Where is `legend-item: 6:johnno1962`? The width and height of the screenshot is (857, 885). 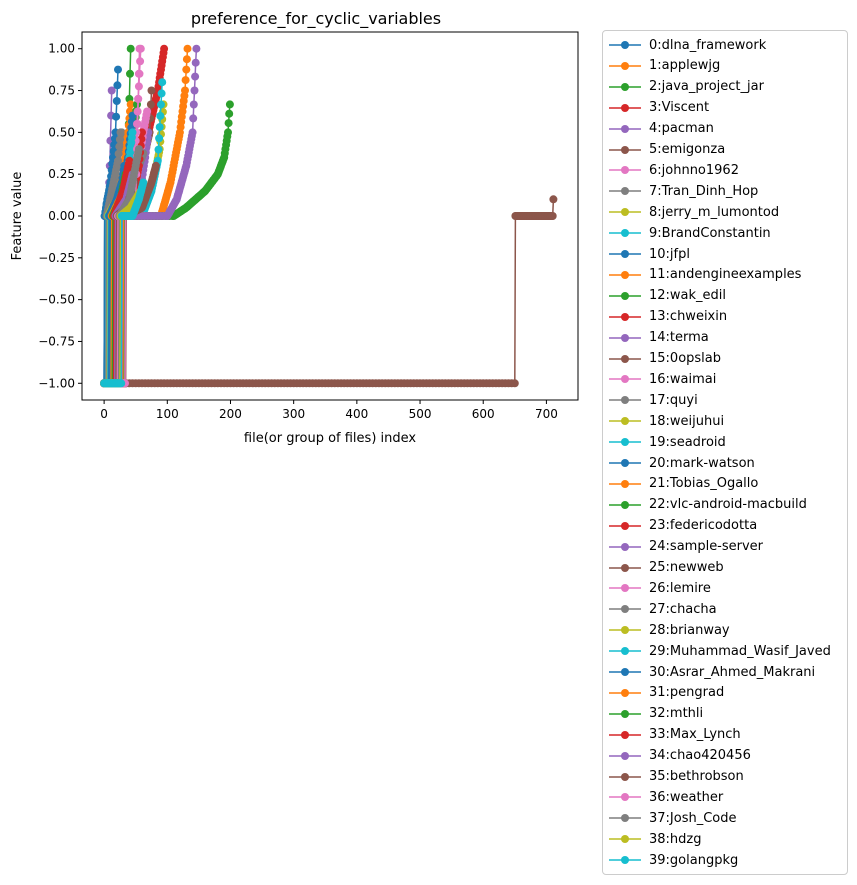
legend-item: 6:johnno1962 is located at coordinates (674, 170).